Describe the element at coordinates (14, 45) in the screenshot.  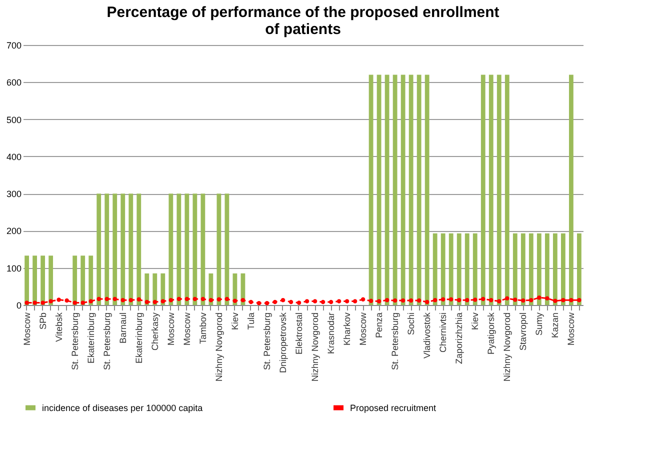
I see `y-tick-label: 700` at that location.